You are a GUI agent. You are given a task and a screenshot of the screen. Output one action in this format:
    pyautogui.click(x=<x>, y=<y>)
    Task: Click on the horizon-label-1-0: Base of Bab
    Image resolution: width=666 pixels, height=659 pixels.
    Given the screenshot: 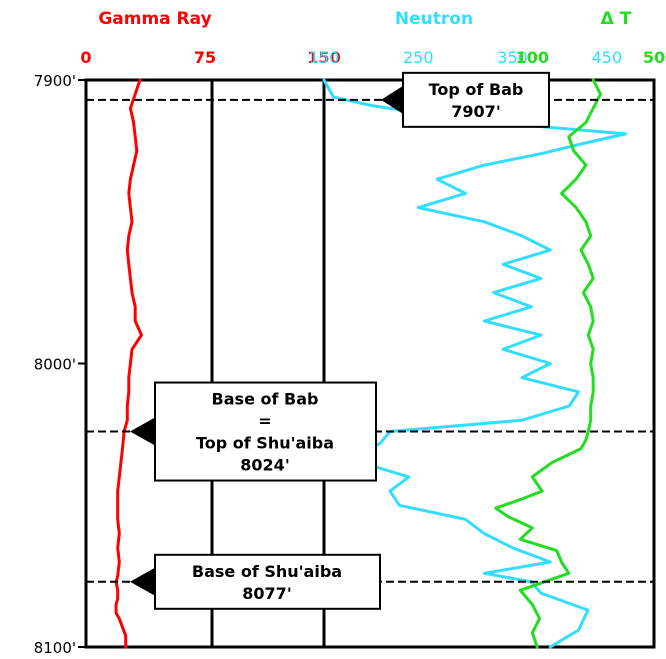 What is the action you would take?
    pyautogui.click(x=265, y=399)
    